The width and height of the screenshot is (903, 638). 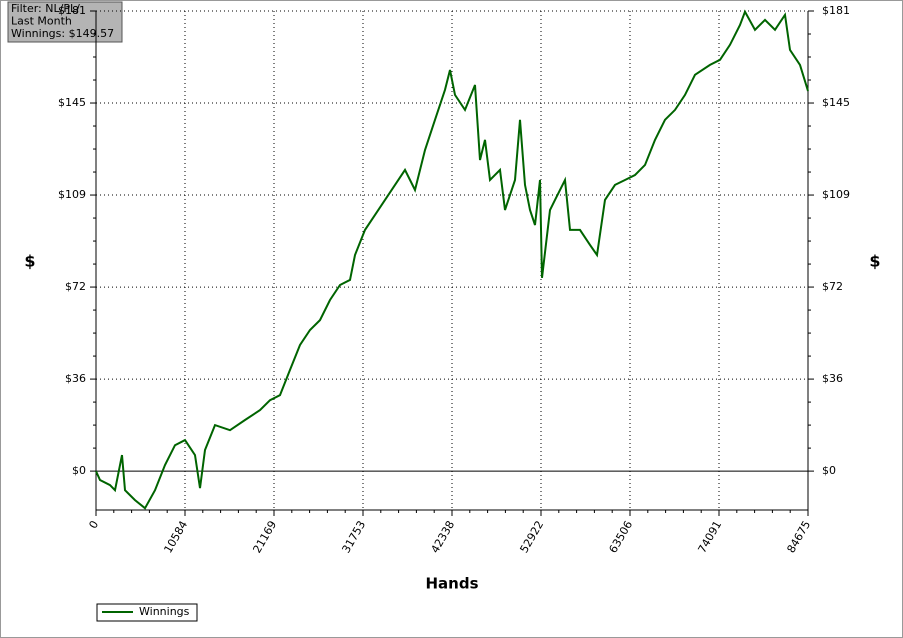 What do you see at coordinates (836, 10) in the screenshot?
I see `y-tick-label-right: $181` at bounding box center [836, 10].